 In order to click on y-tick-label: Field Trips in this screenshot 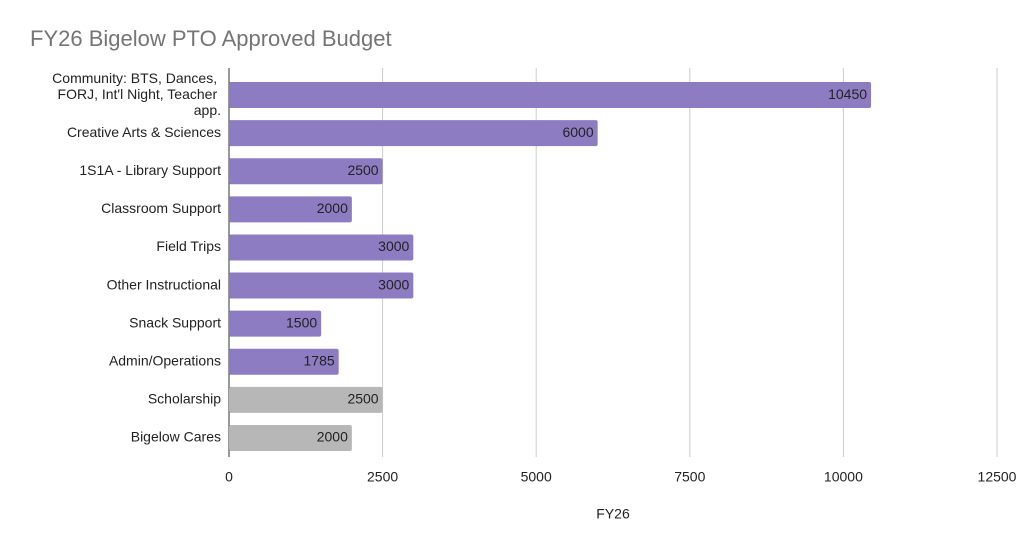, I will do `click(188, 246)`.